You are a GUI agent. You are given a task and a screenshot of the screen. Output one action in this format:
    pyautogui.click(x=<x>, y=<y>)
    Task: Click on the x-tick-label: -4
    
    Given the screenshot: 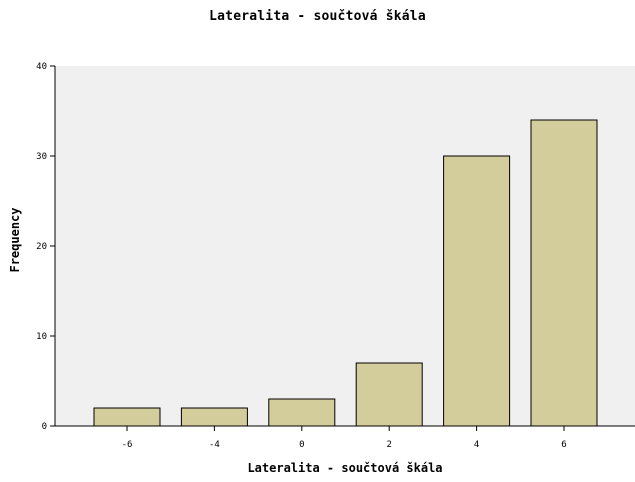 What is the action you would take?
    pyautogui.click(x=214, y=445)
    